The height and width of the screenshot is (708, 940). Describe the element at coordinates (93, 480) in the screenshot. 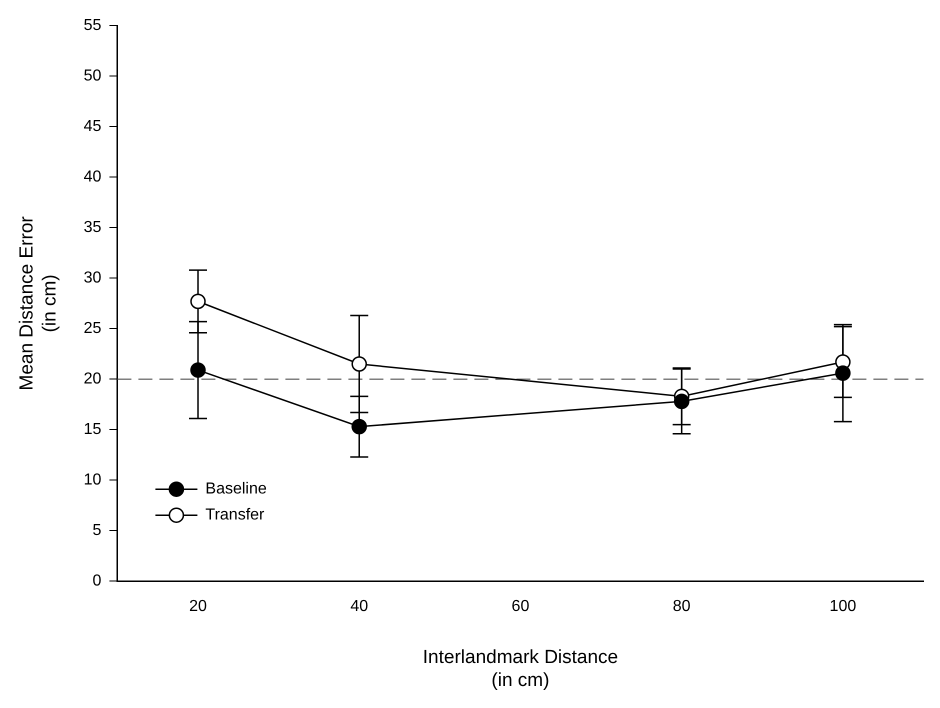

I see `y-tick-label: 10` at that location.